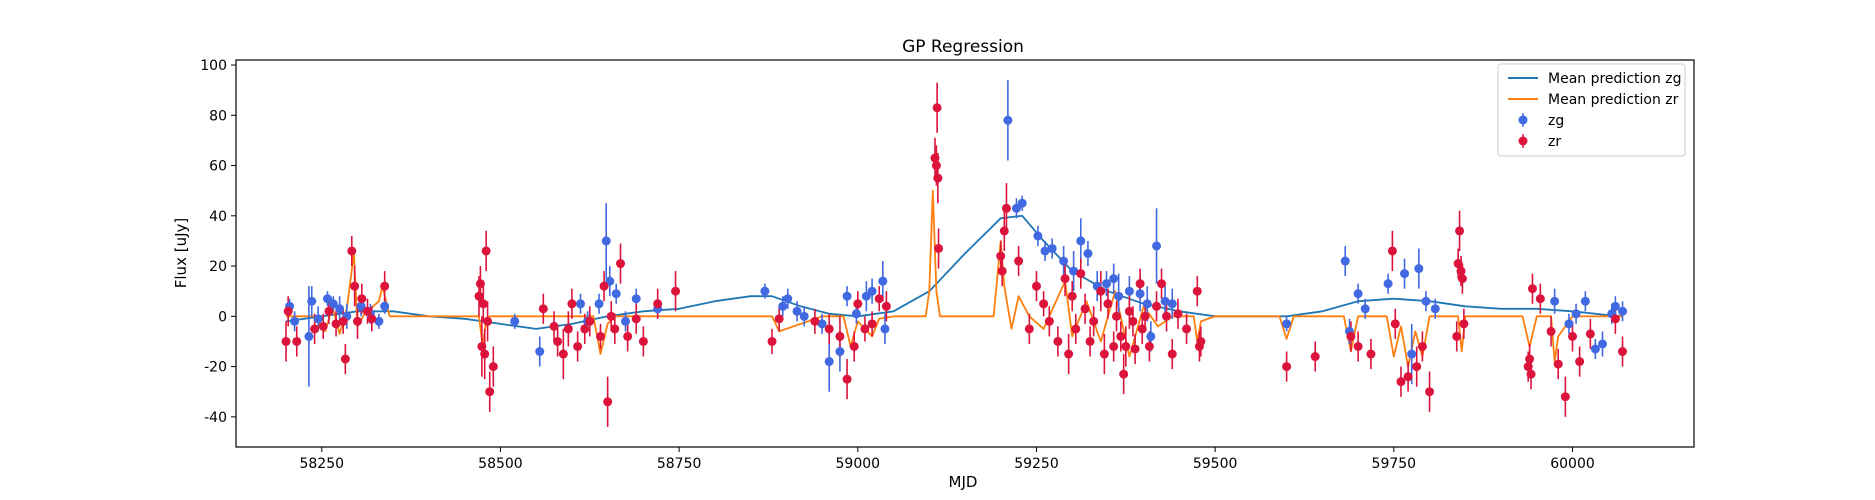 Image resolution: width=1875 pixels, height=500 pixels. What do you see at coordinates (181, 253) in the screenshot?
I see `y-axis-label: Flux [uJy]` at bounding box center [181, 253].